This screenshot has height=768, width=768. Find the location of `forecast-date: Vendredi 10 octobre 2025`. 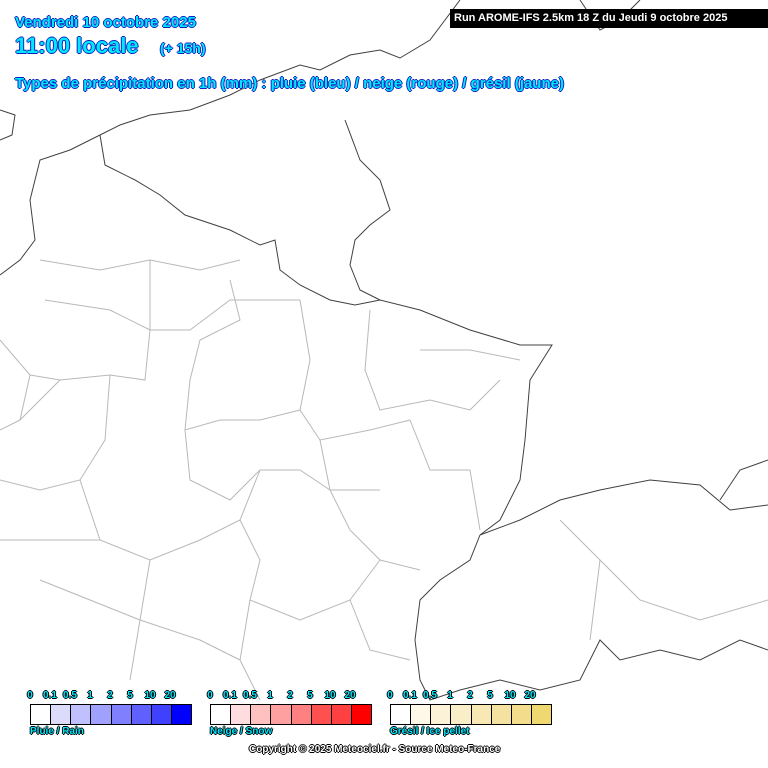

forecast-date: Vendredi 10 octobre 2025 is located at coordinates (105, 22).